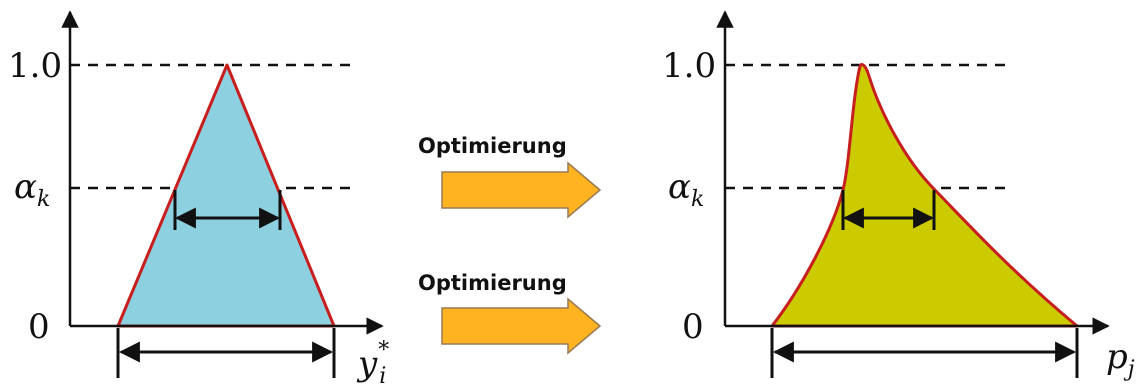 This screenshot has width=1148, height=390. I want to click on left-tick-label-1: 1.0, so click(35, 66).